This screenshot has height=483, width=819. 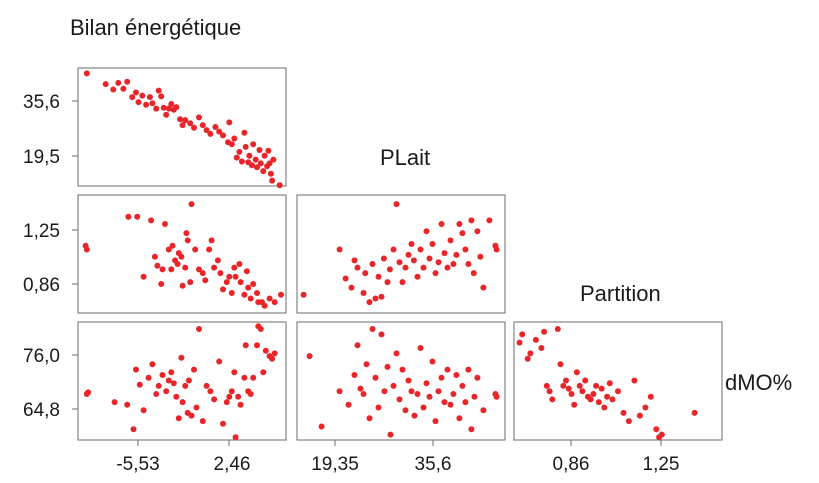 I want to click on xtick-label: 0,86, so click(x=571, y=464).